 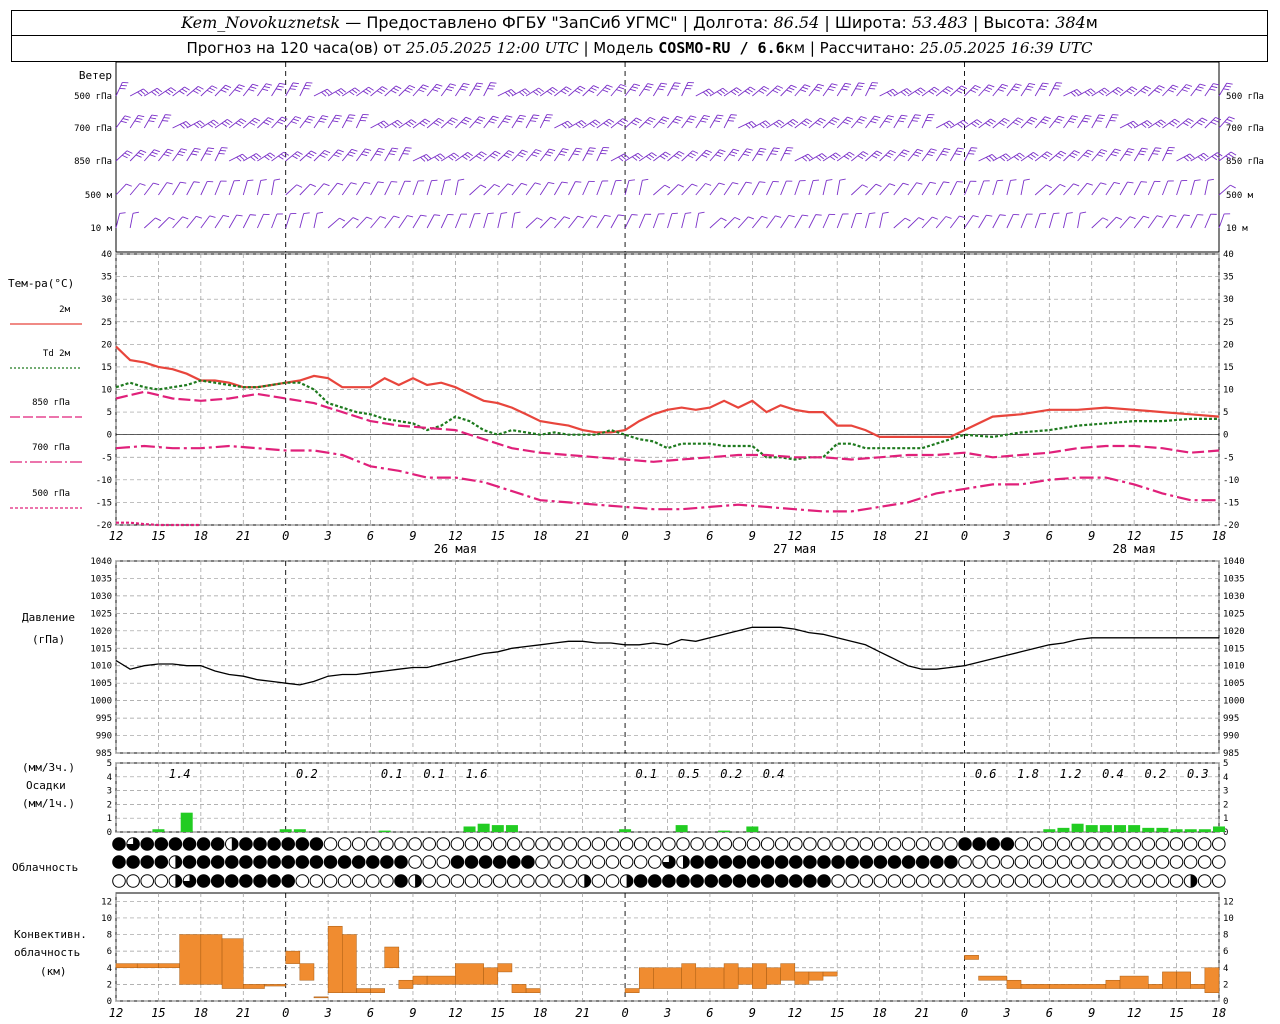 What do you see at coordinates (1245, 129) in the screenshot?
I see `wind-level-right: 700 гПа` at bounding box center [1245, 129].